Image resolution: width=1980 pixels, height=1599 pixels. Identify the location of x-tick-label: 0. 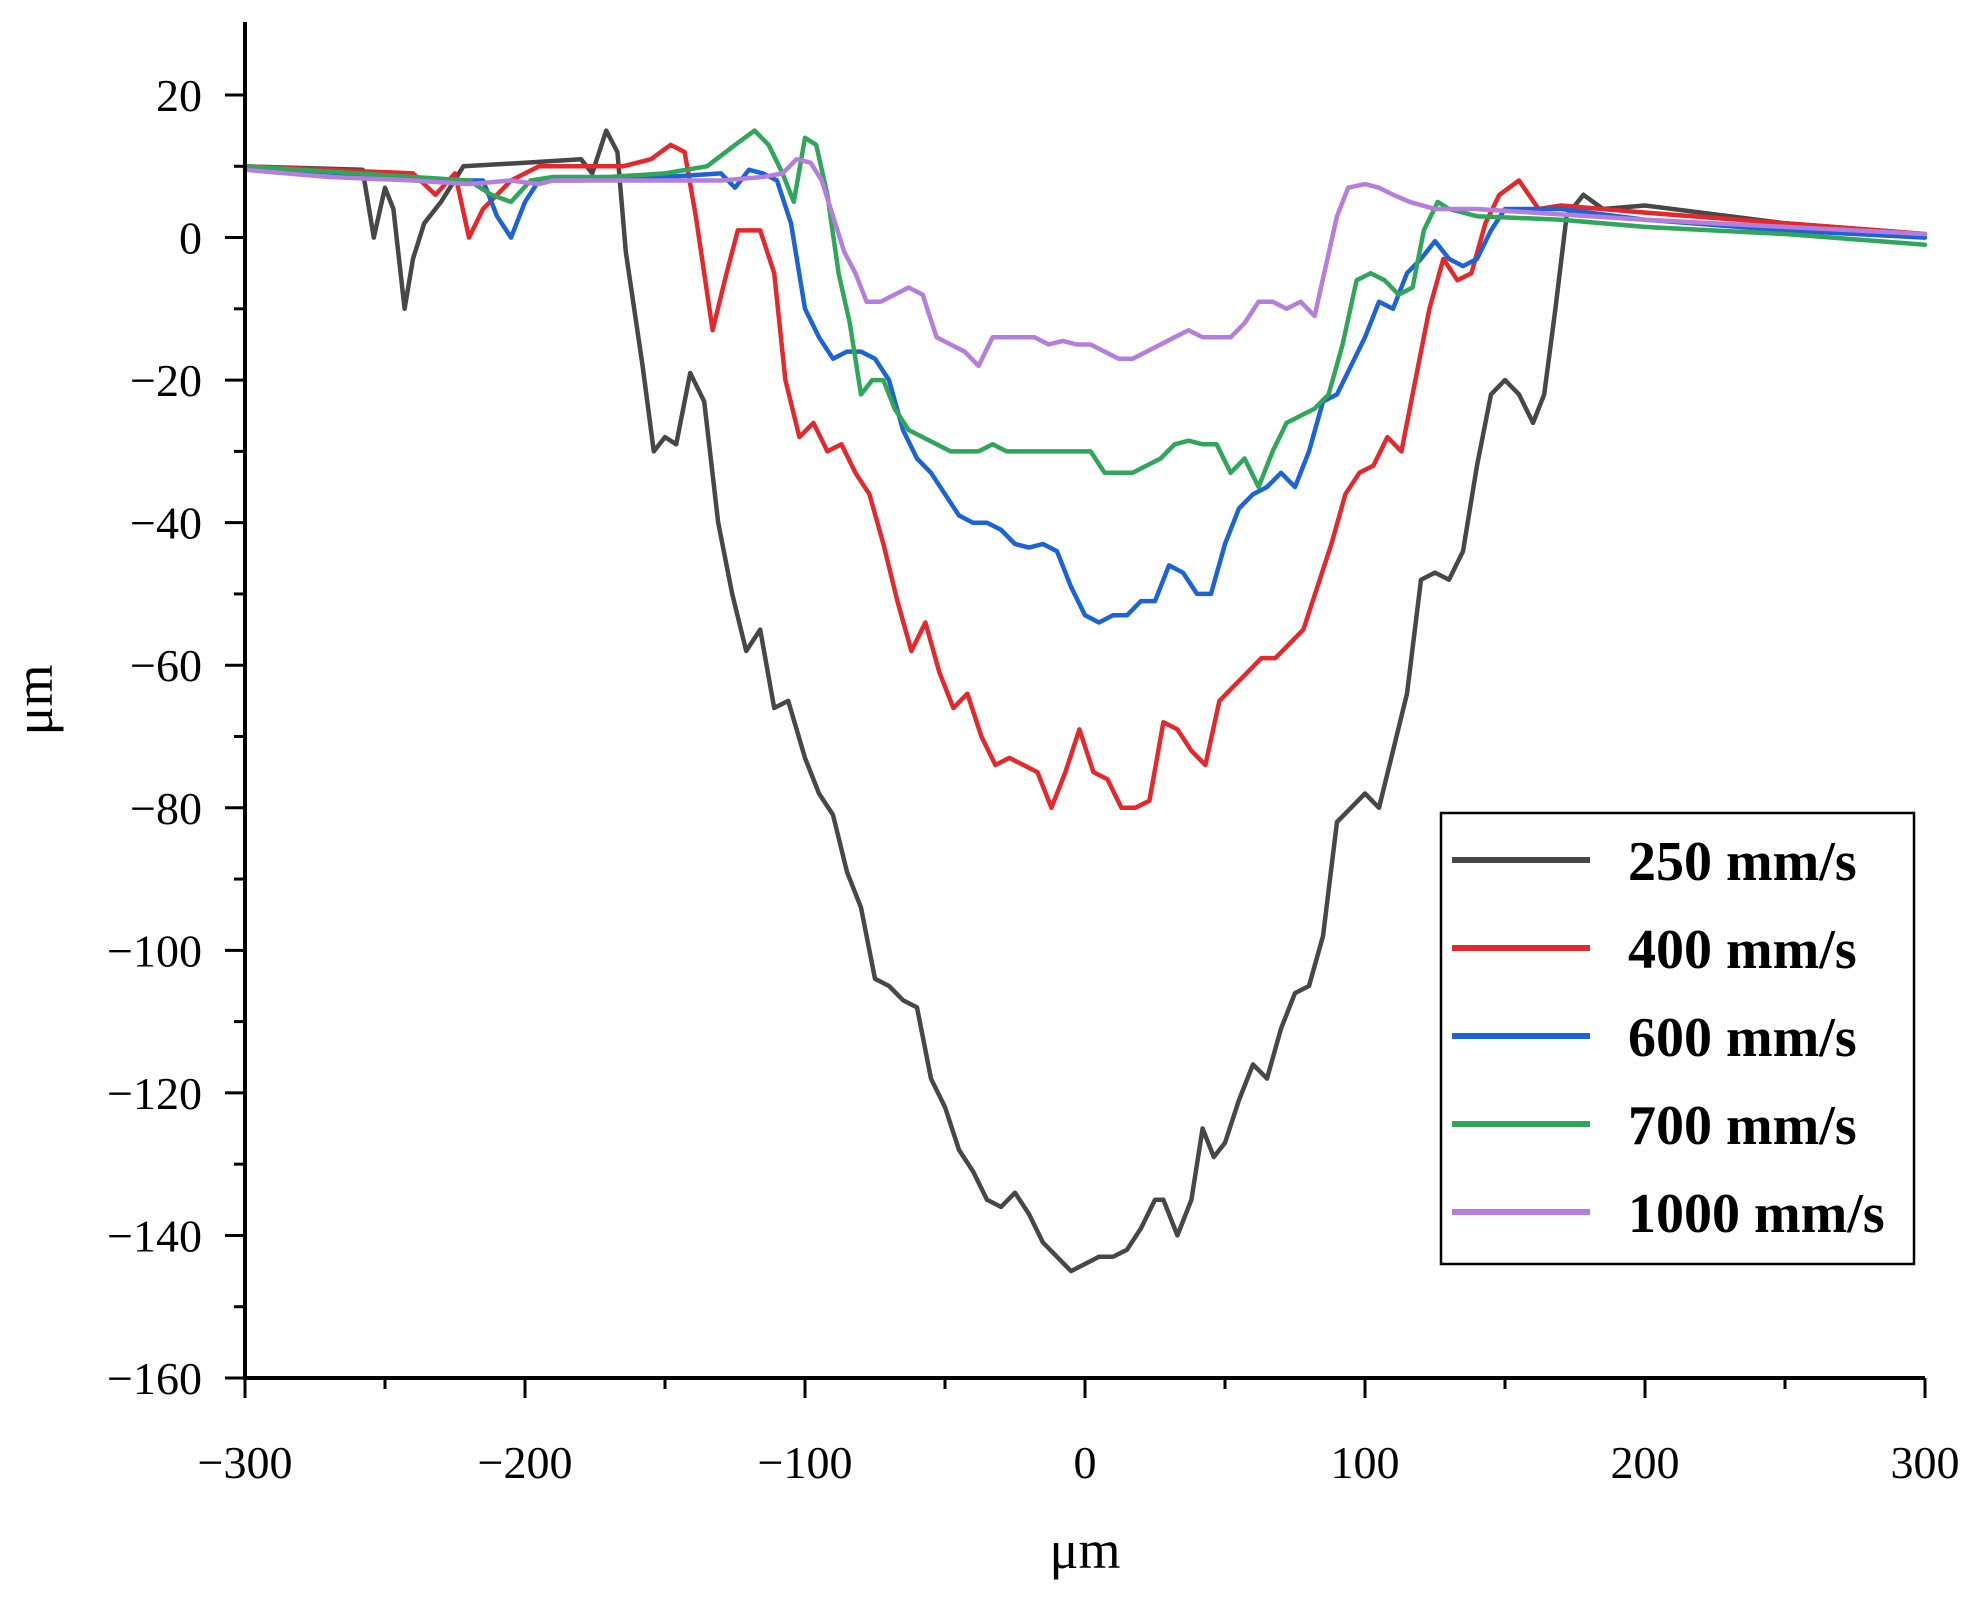
(1085, 1462).